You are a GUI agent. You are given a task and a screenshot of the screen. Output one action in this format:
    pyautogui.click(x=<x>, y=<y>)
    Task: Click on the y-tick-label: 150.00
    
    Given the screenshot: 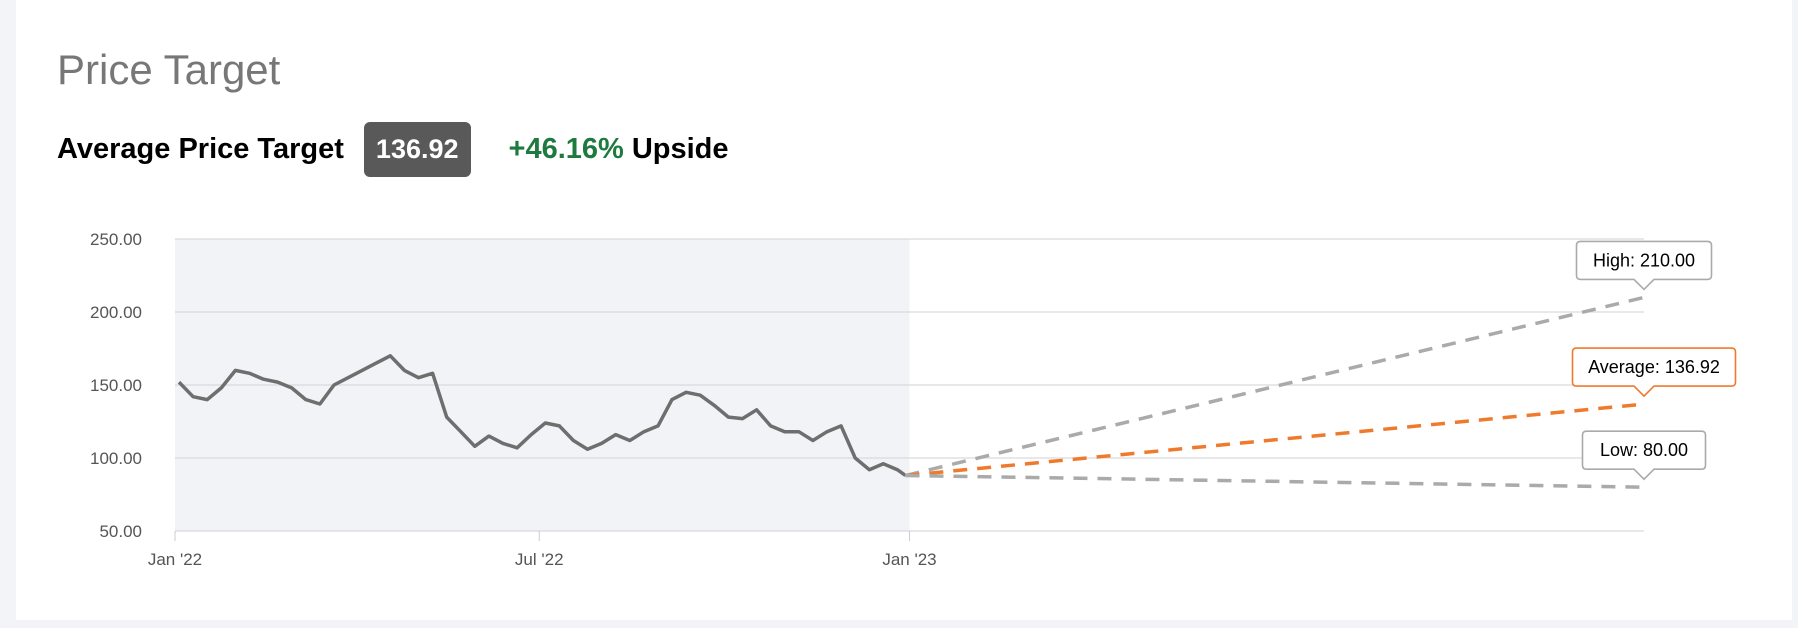 What is the action you would take?
    pyautogui.click(x=116, y=385)
    